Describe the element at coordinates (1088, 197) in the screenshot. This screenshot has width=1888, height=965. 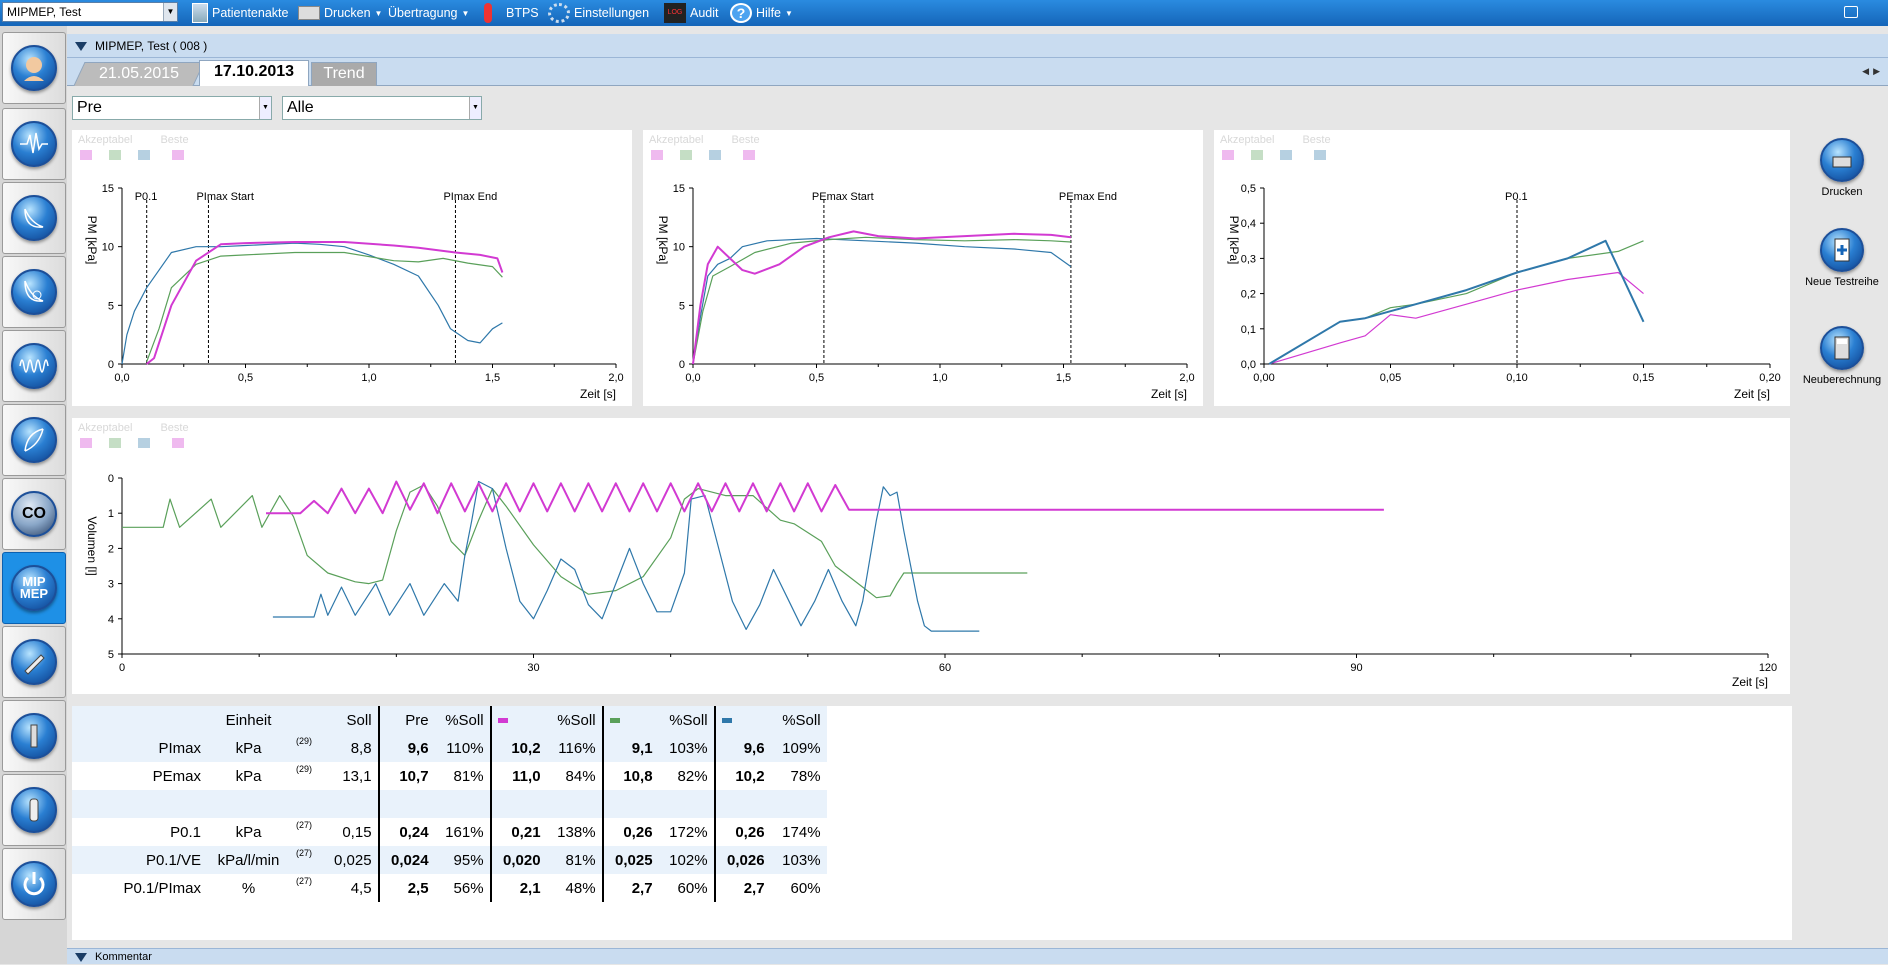
I see `marker-label: PEmax End` at that location.